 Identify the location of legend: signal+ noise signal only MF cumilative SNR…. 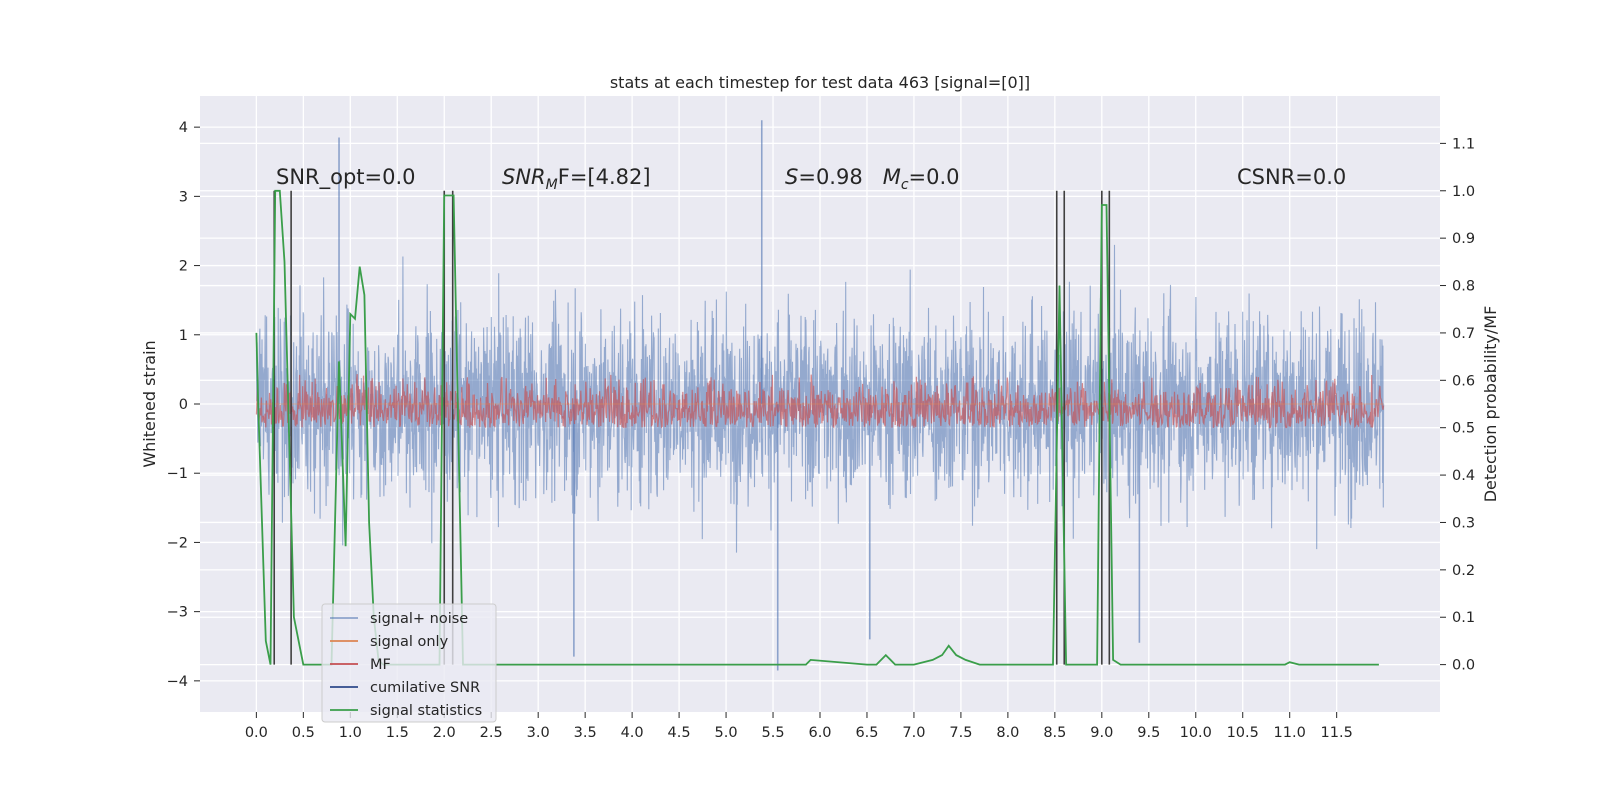
(409, 663).